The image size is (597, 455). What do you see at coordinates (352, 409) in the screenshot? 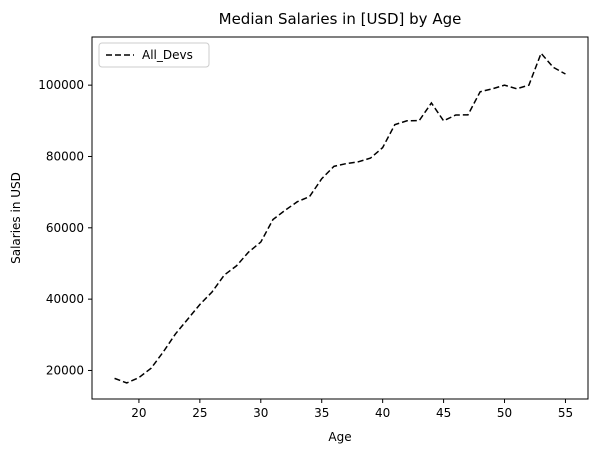
I see `x-axis-ticks: 20 25 30 35 40 45 50 55` at bounding box center [352, 409].